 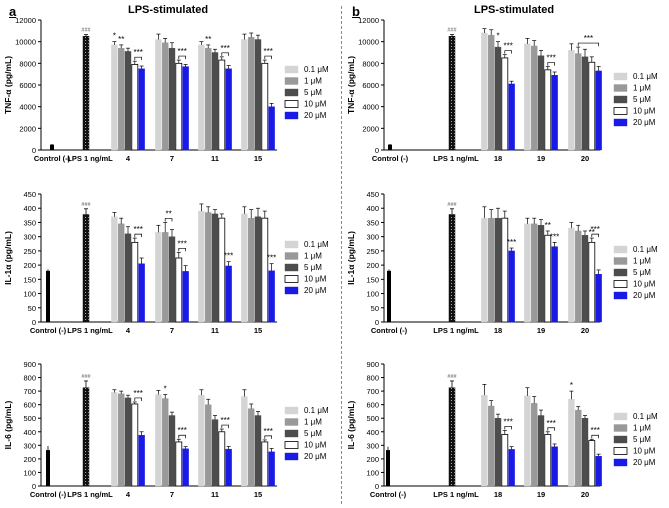 I want to click on legend-label: 0.1 μM, so click(x=316, y=69).